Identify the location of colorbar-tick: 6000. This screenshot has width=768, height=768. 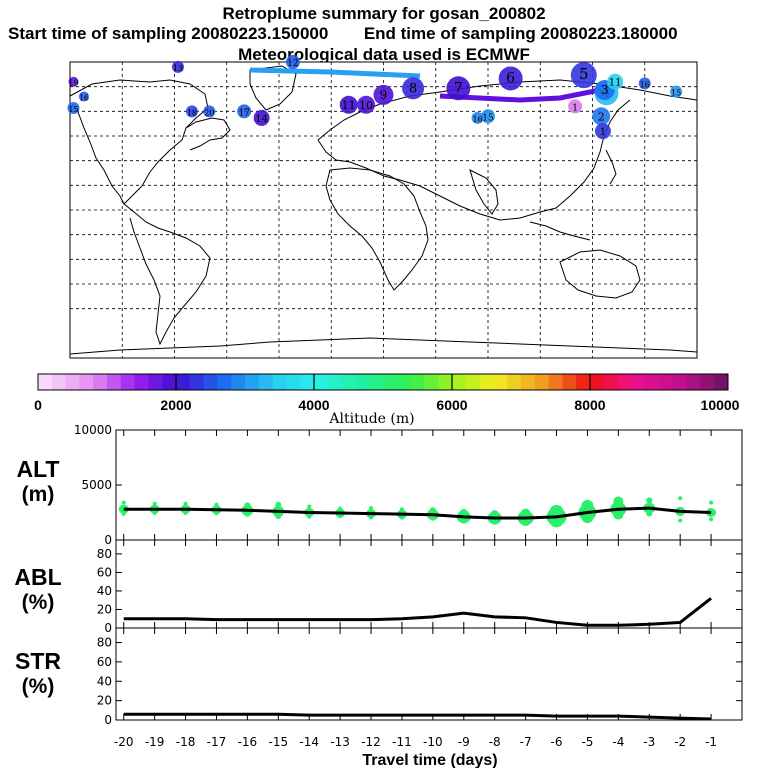
(451, 405).